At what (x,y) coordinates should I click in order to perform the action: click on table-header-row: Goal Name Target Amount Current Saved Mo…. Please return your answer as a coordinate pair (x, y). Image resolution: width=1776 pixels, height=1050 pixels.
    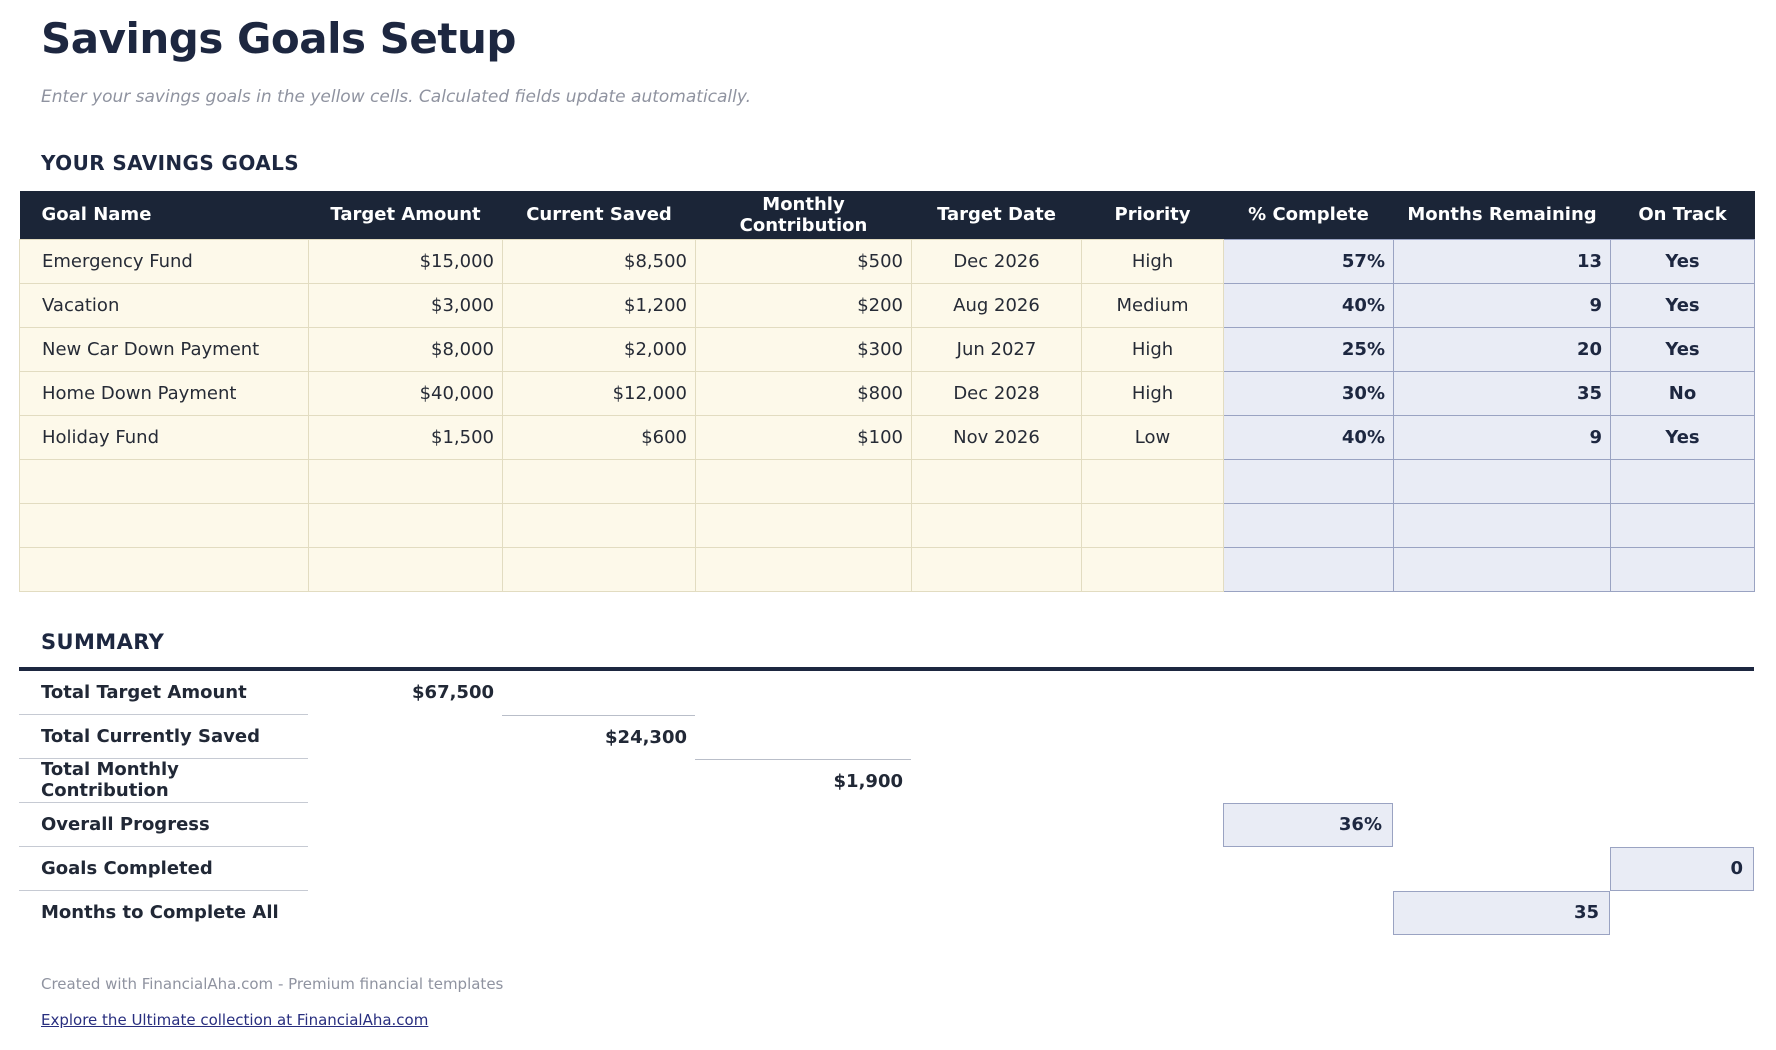
    Looking at the image, I should click on (887, 215).